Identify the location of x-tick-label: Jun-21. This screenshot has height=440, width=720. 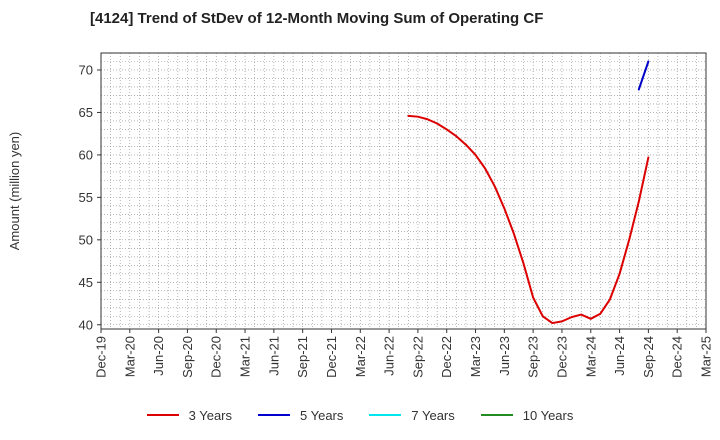
(273, 356).